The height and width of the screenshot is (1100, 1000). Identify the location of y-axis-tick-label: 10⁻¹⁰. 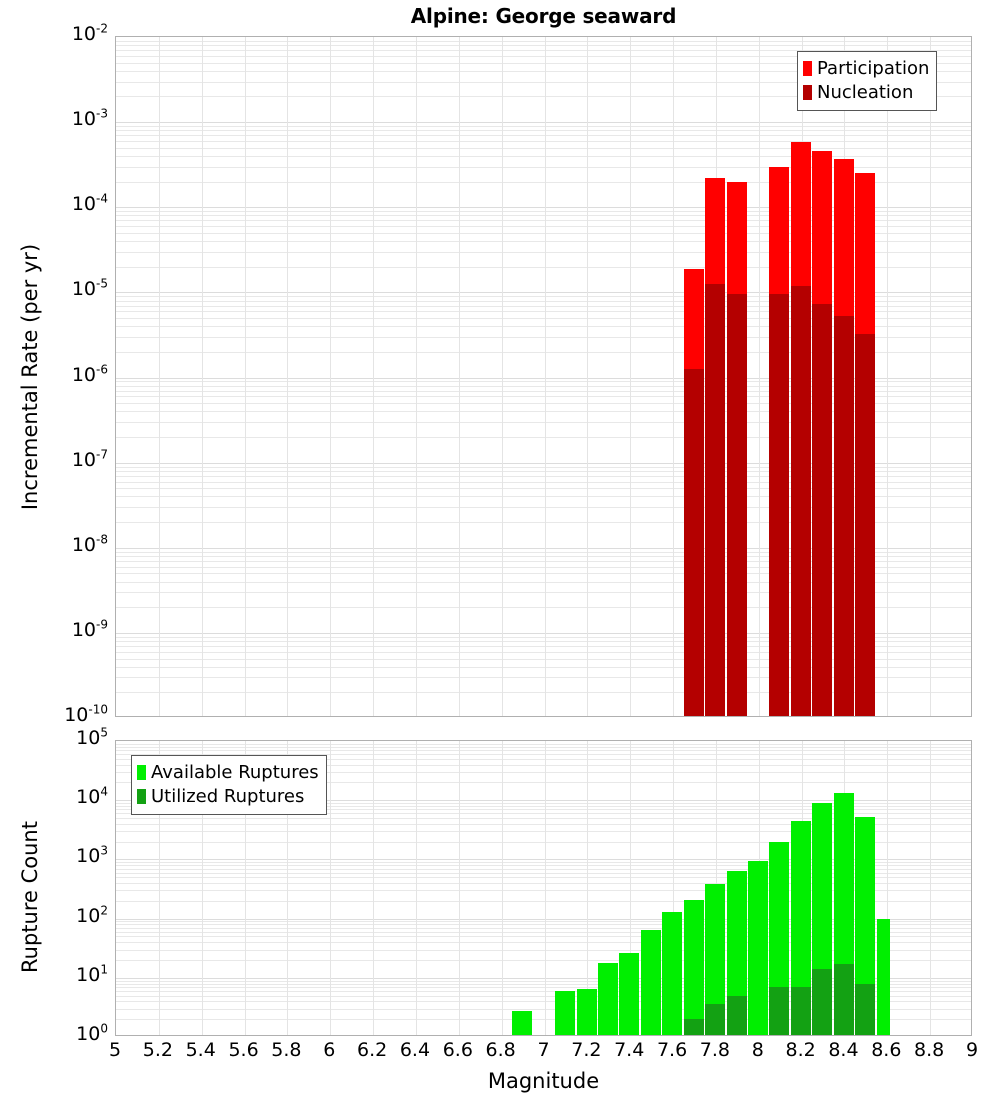
(86, 714).